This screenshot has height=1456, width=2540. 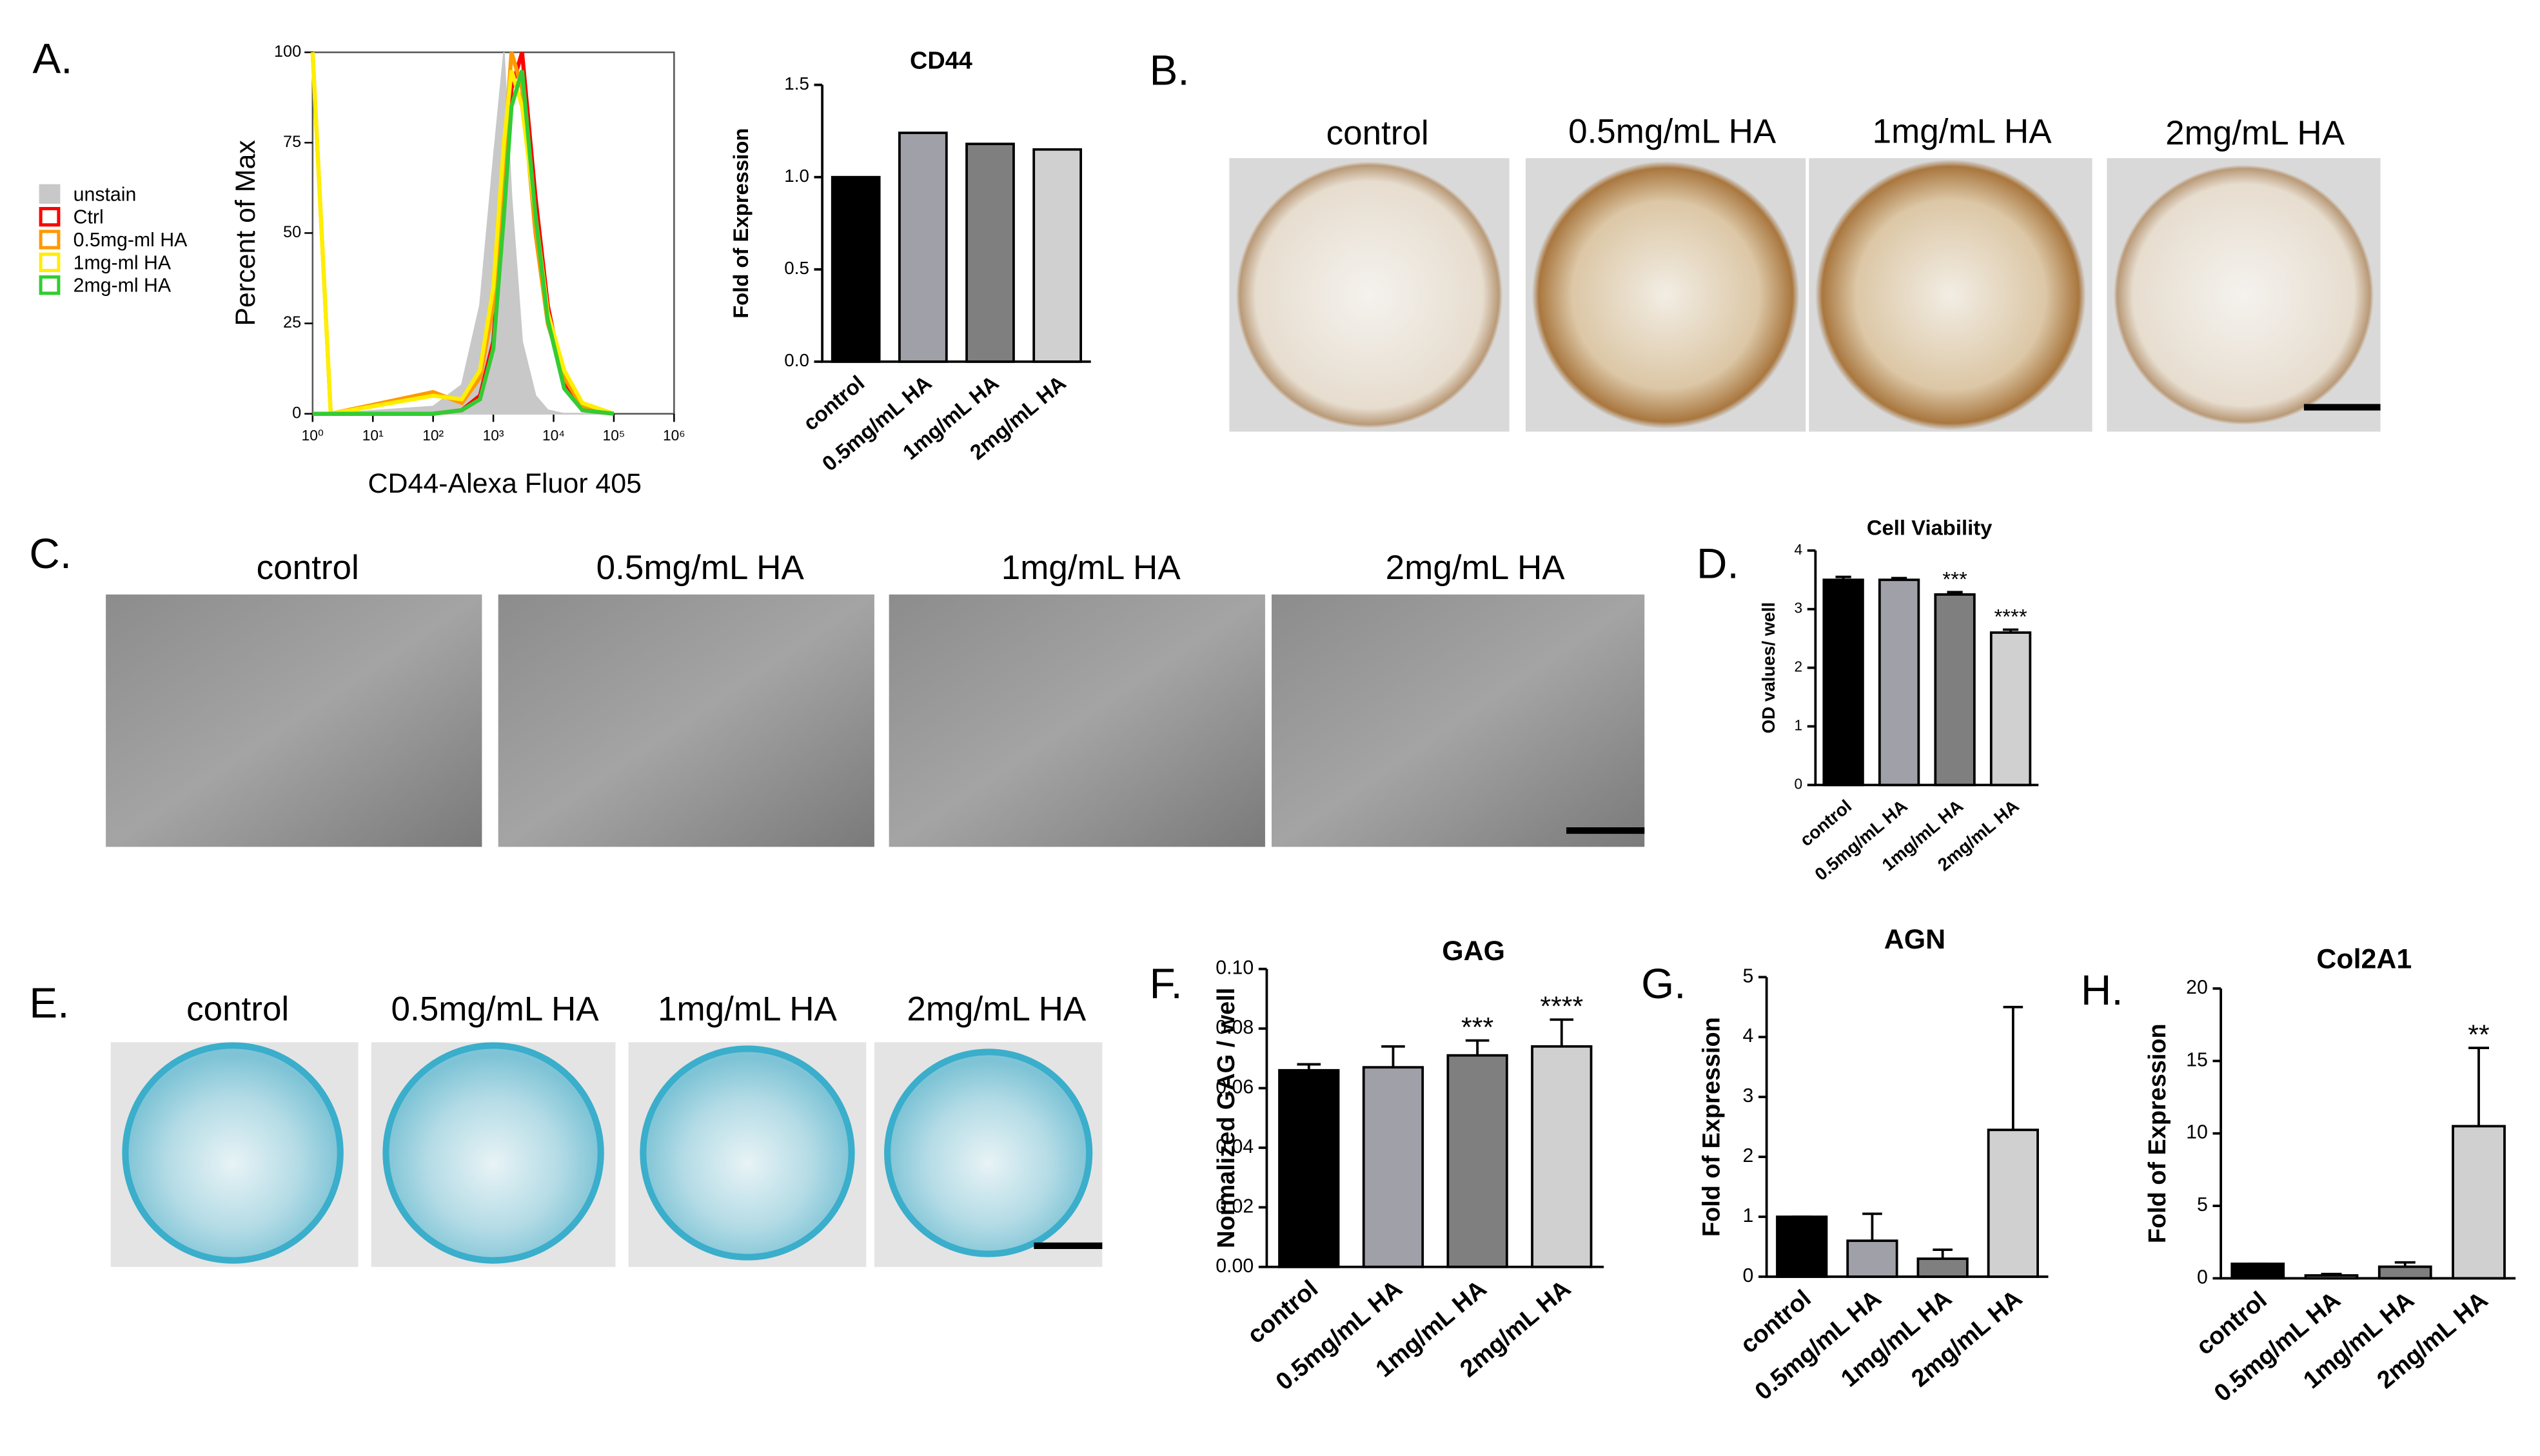 I want to click on y-axis-label: OD values/ well, so click(x=1768, y=668).